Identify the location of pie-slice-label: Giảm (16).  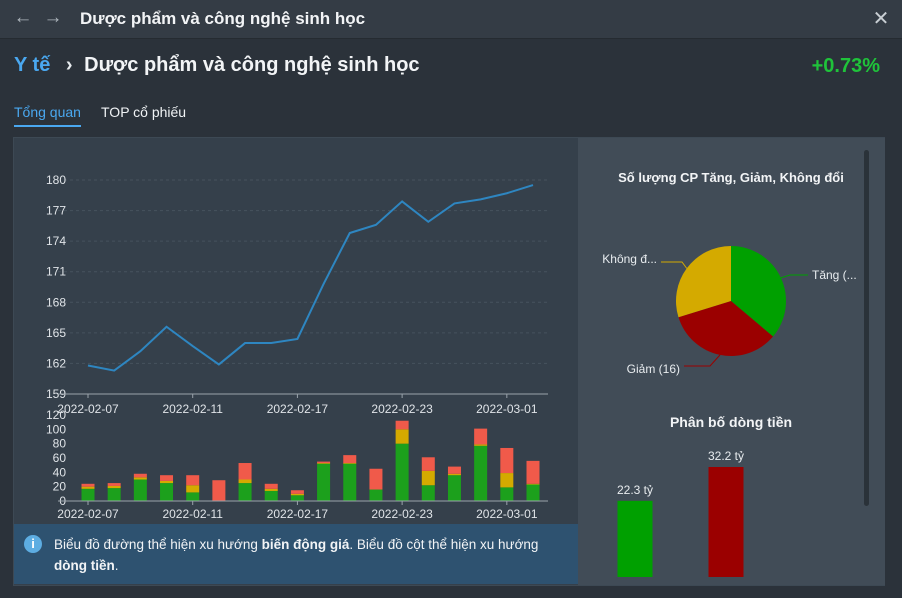
(653, 369).